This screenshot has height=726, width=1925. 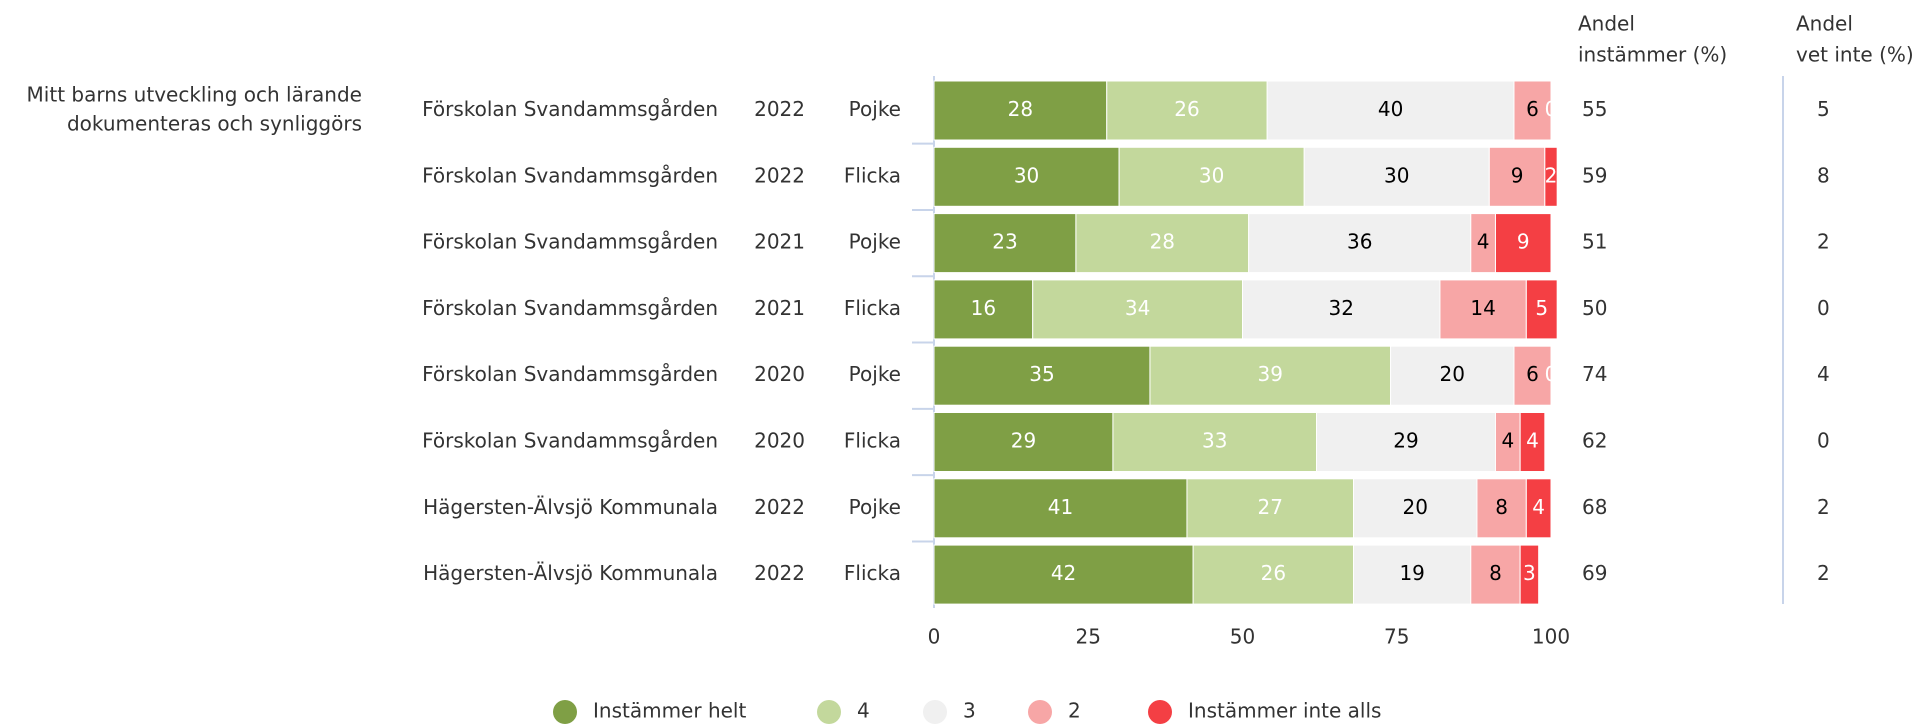 What do you see at coordinates (1594, 507) in the screenshot?
I see `column-value: 68` at bounding box center [1594, 507].